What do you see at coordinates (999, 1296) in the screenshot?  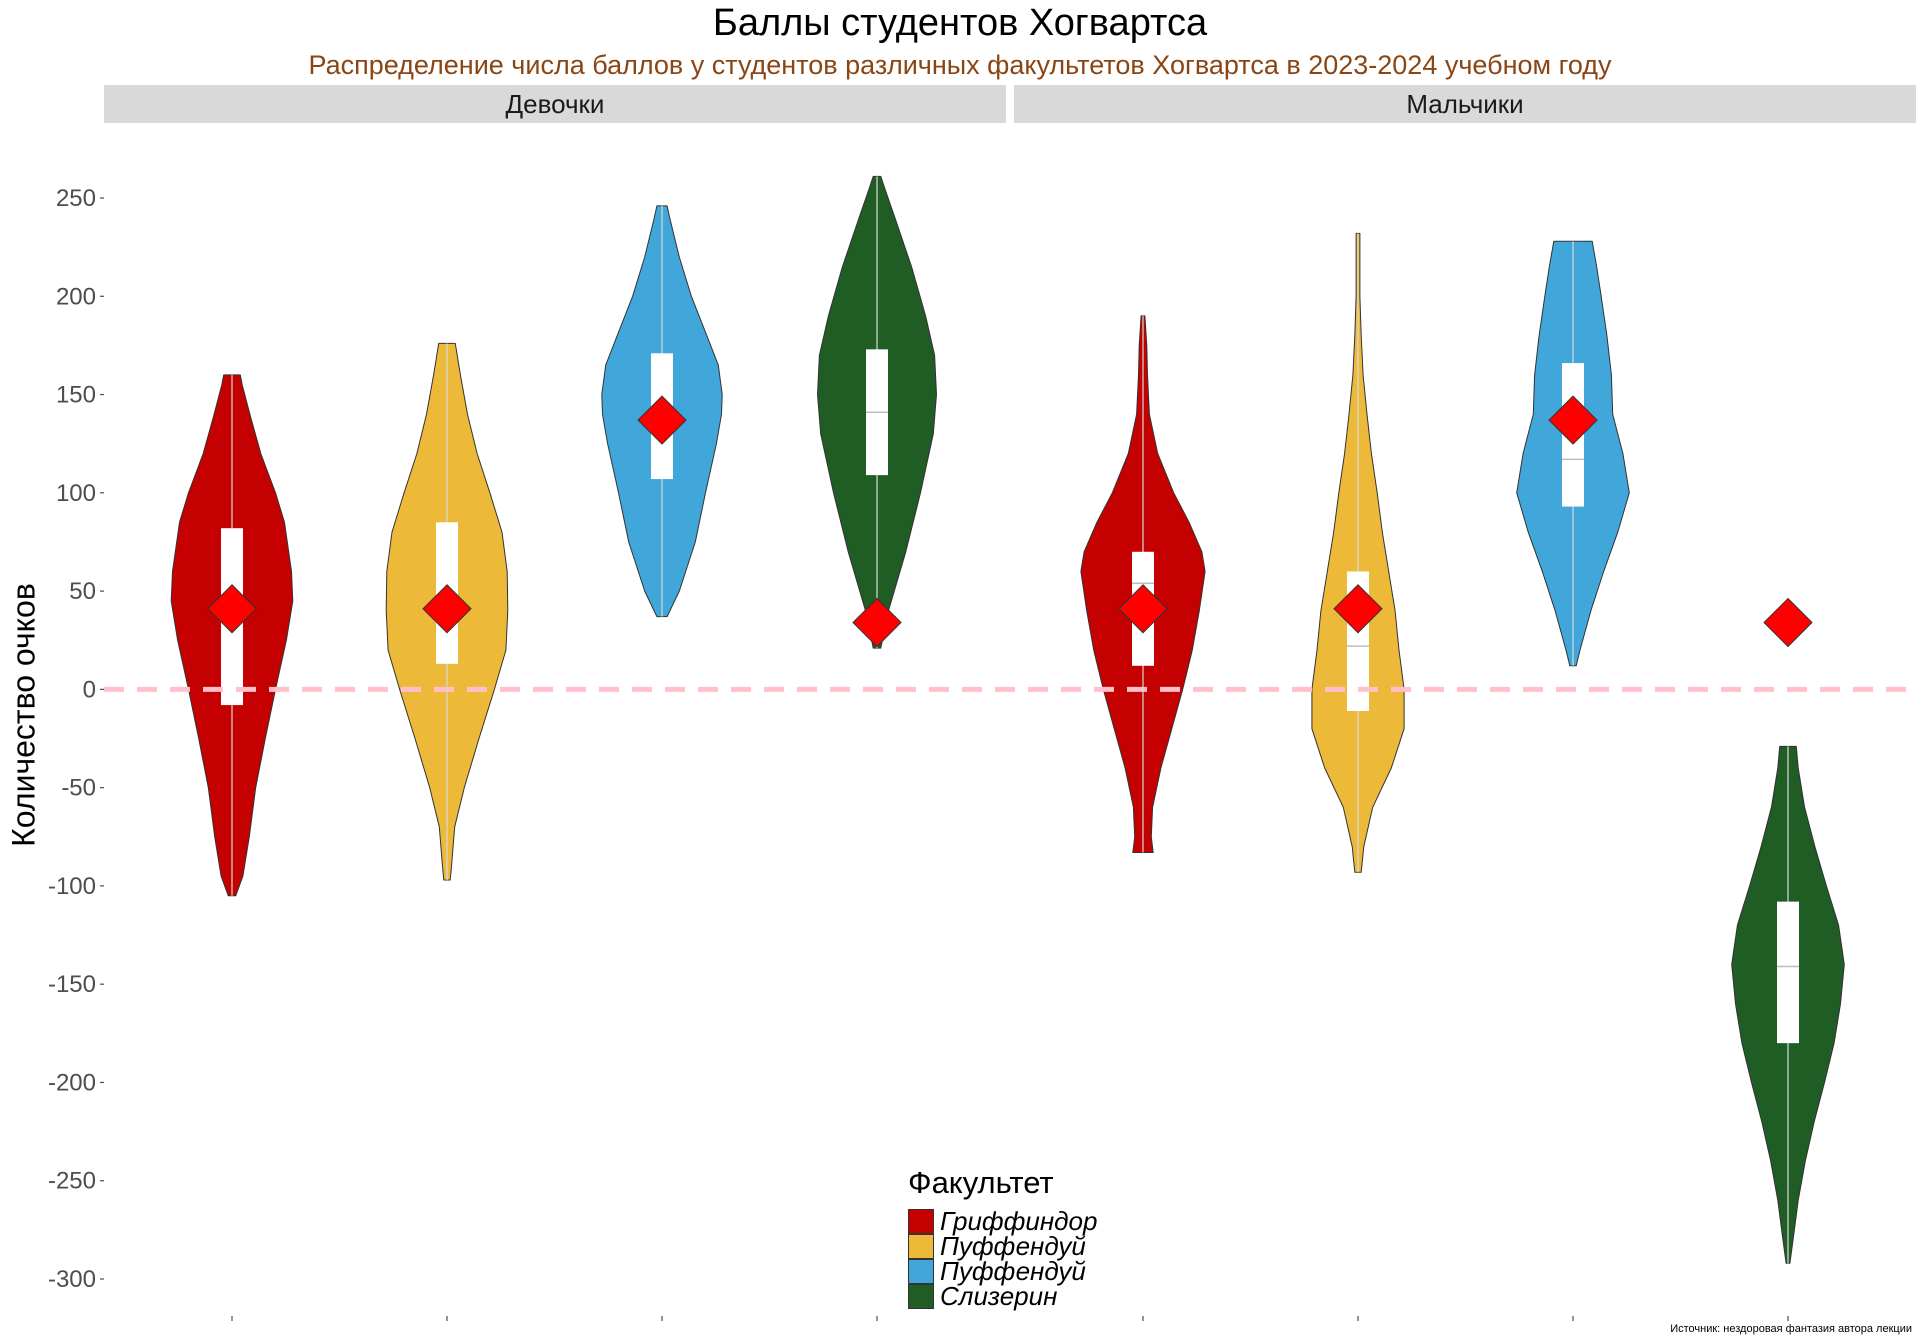 I see `legend-label: Слизерин` at bounding box center [999, 1296].